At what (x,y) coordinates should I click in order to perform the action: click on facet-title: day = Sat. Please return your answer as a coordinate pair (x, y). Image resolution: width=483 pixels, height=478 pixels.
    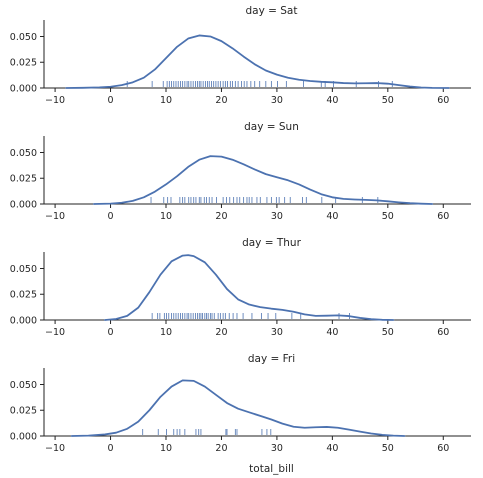
    Looking at the image, I should click on (271, 11).